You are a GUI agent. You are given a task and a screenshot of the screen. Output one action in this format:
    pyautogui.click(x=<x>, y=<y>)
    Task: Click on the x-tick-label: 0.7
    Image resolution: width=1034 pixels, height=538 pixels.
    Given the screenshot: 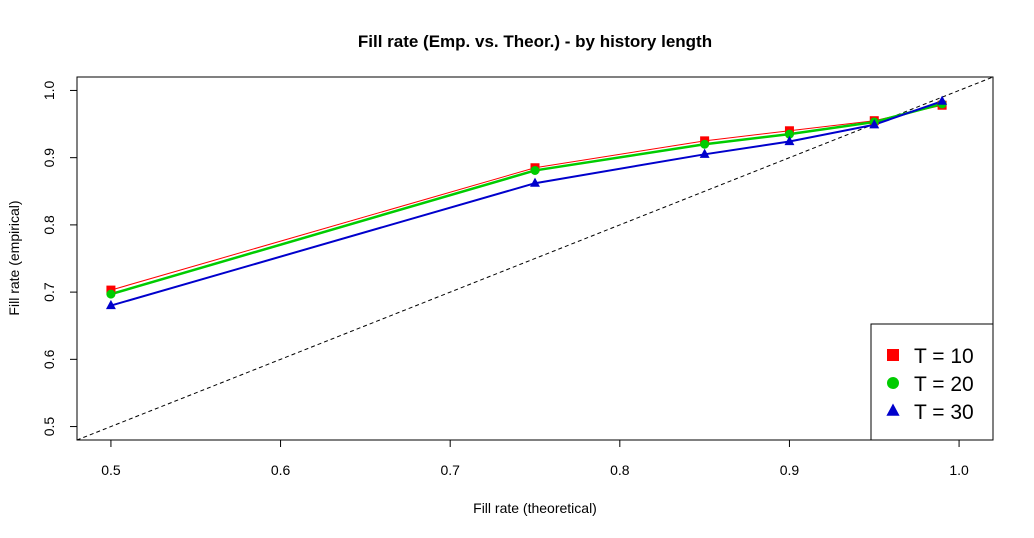 What is the action you would take?
    pyautogui.click(x=450, y=470)
    